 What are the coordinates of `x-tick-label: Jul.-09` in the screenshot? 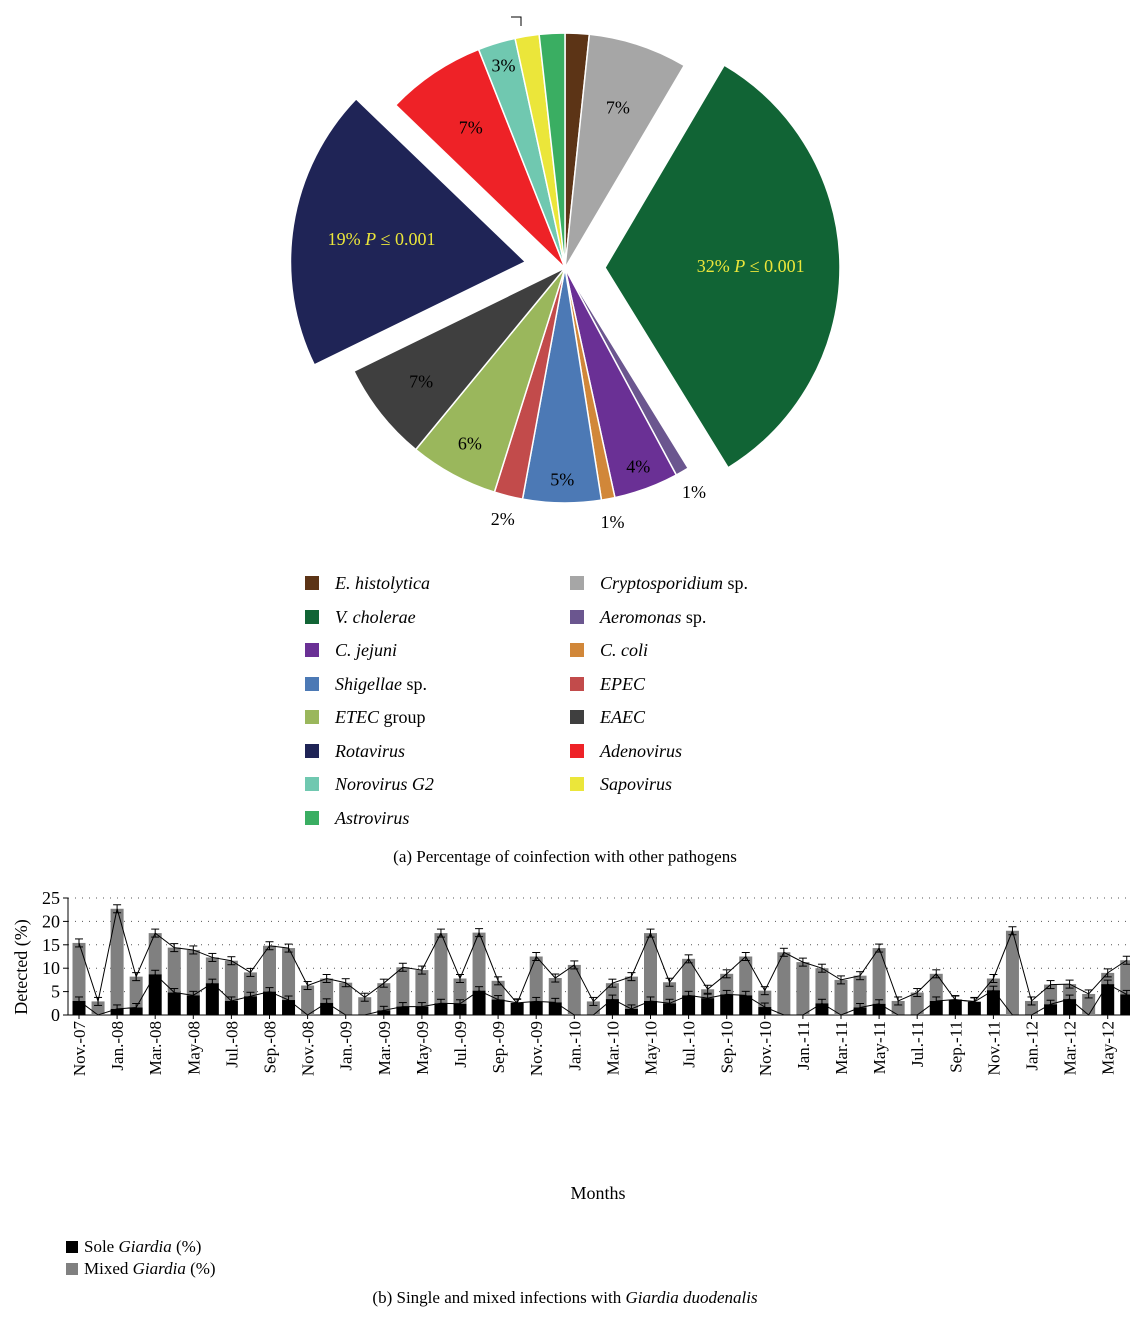 It's located at (460, 1044).